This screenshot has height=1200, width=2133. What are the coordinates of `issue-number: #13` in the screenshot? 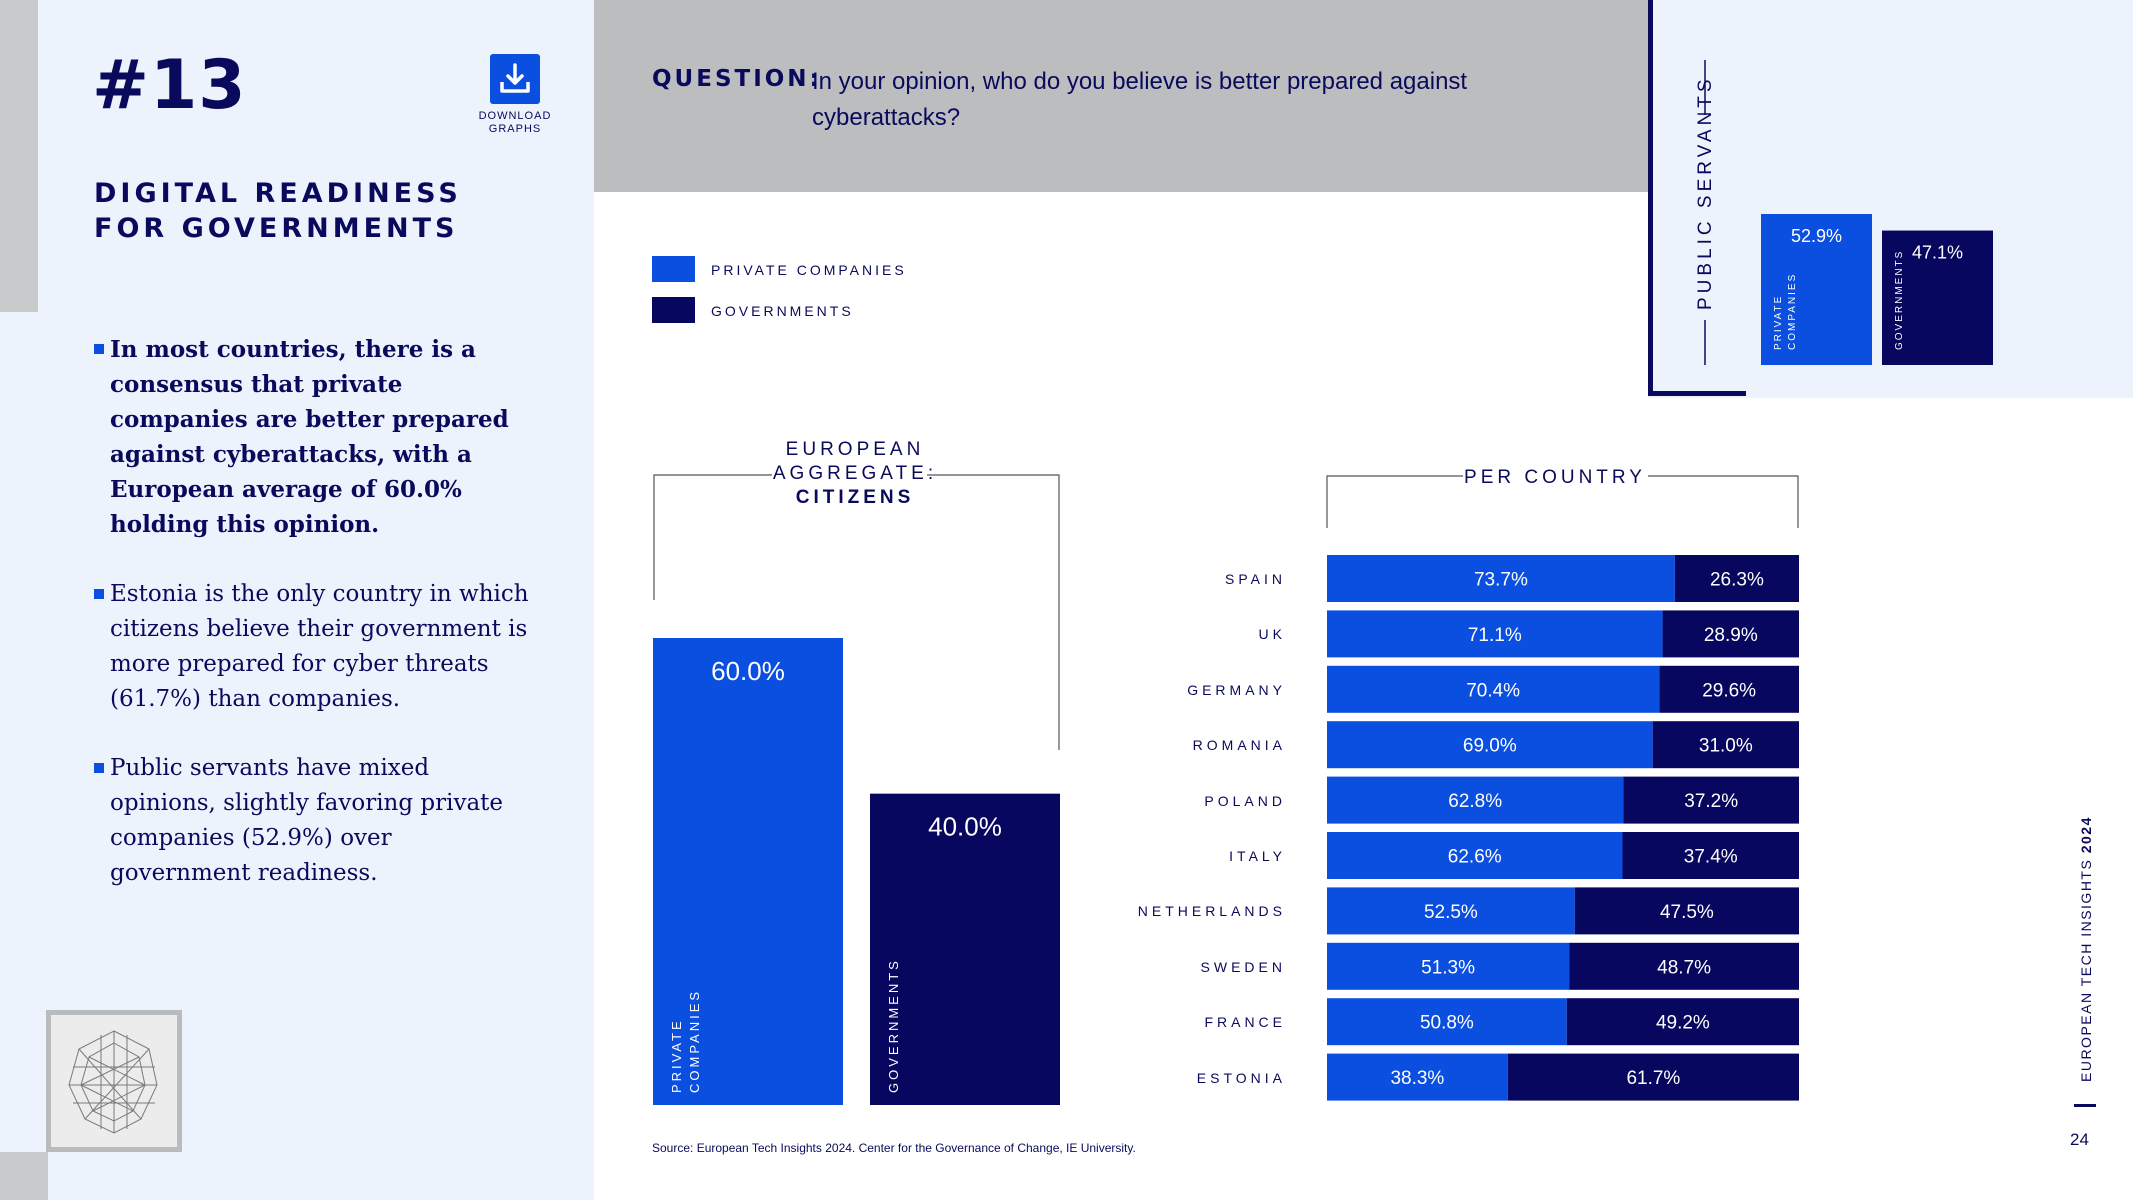 It's located at (169, 85).